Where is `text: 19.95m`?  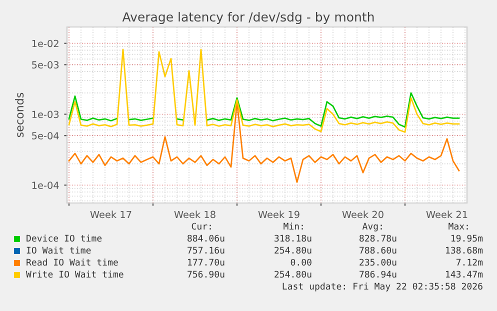 text: 19.95m is located at coordinates (467, 238).